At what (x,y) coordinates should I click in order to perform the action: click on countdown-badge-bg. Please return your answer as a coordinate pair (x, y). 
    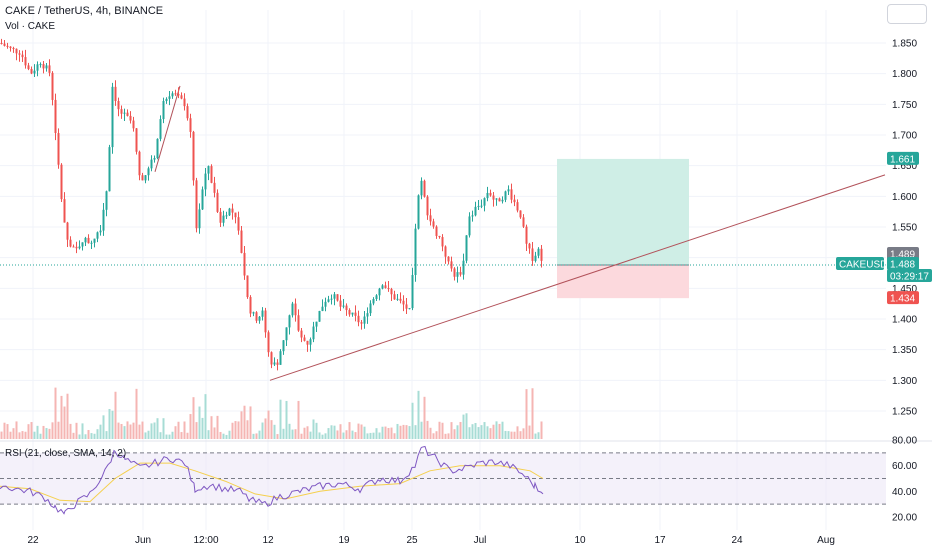
    Looking at the image, I should click on (909, 275).